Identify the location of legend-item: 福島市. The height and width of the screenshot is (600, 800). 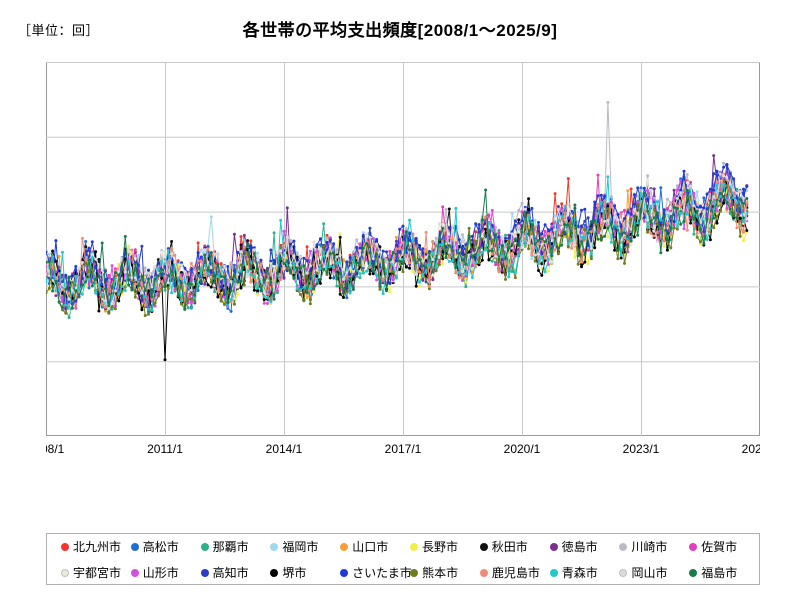
(723, 573).